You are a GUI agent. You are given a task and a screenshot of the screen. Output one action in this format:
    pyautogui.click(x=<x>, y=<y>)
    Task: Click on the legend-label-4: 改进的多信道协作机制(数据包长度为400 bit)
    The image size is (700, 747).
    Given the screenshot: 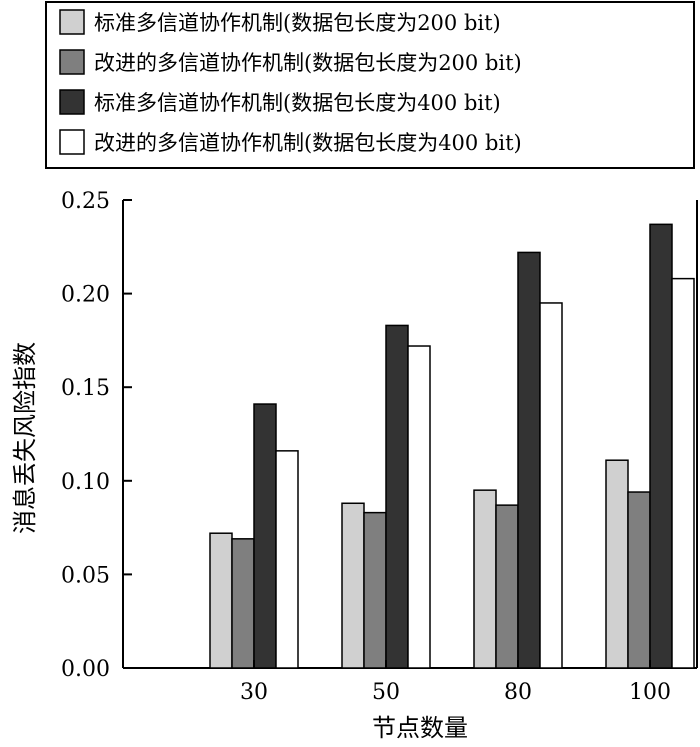 What is the action you would take?
    pyautogui.click(x=308, y=143)
    